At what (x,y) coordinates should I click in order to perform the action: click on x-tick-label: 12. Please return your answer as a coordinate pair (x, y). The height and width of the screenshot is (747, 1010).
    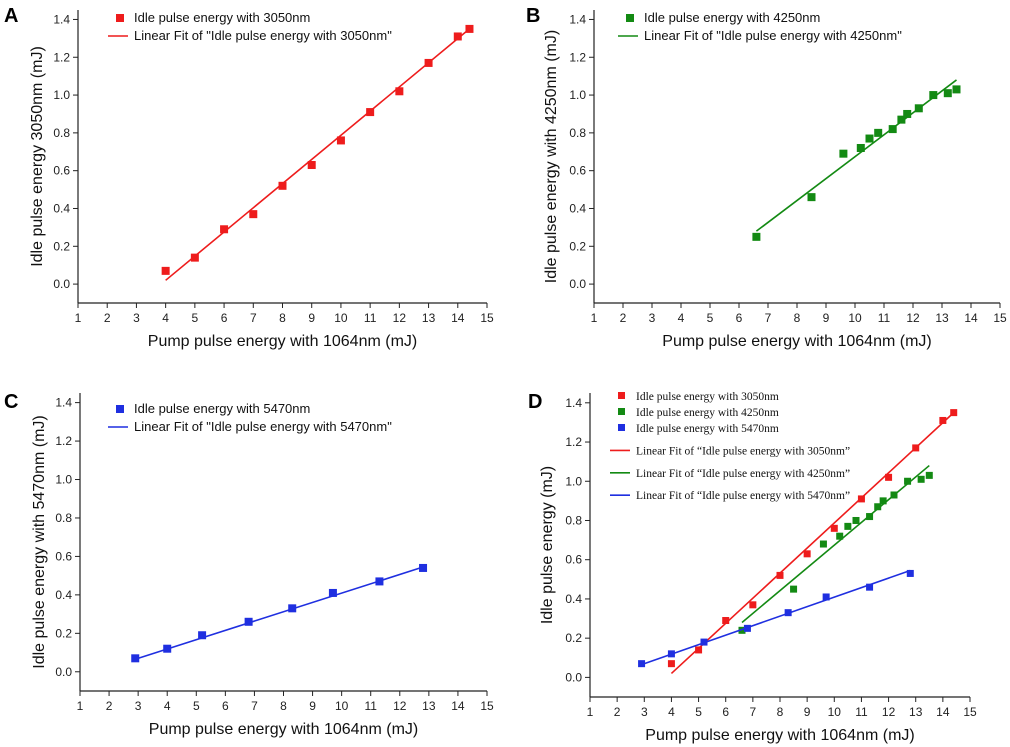
    Looking at the image, I should click on (889, 712).